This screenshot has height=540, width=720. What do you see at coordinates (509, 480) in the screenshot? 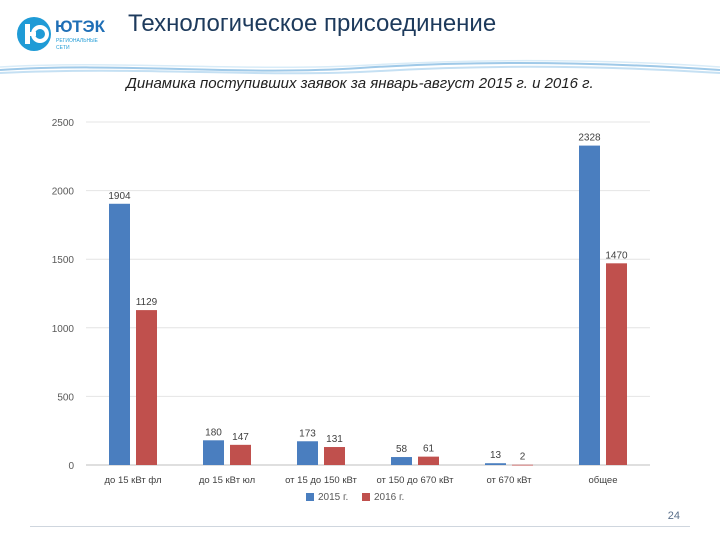
I see `x-tick-label: от 670 кВт` at bounding box center [509, 480].